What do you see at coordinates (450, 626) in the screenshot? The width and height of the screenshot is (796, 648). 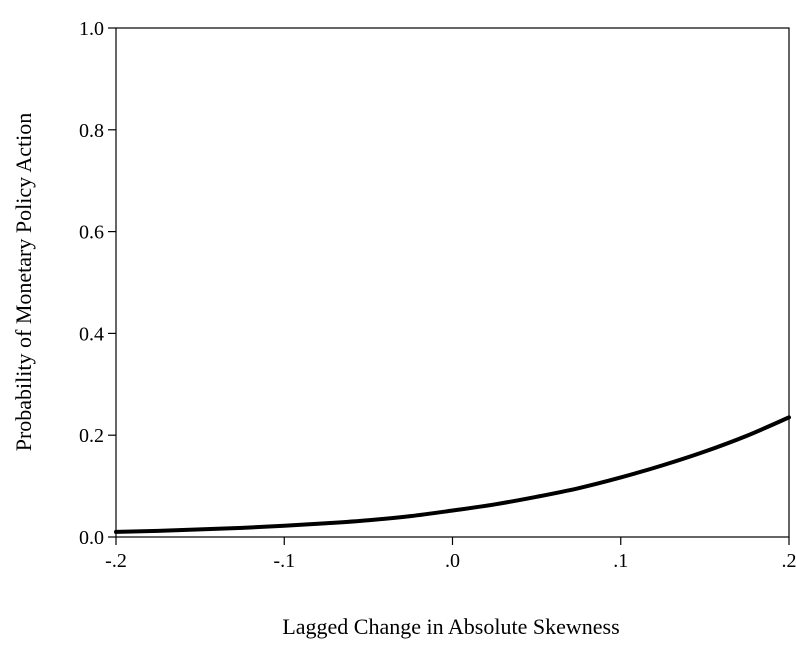 I see `x-axis-title: Lagged Change in Absolute Skewness` at bounding box center [450, 626].